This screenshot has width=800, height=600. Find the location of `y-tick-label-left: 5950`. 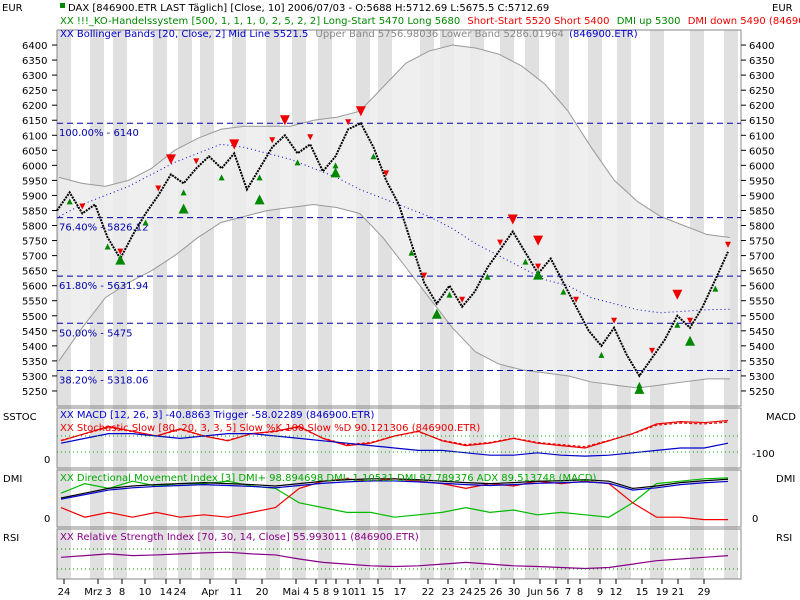

y-tick-label-left: 5950 is located at coordinates (34, 181).